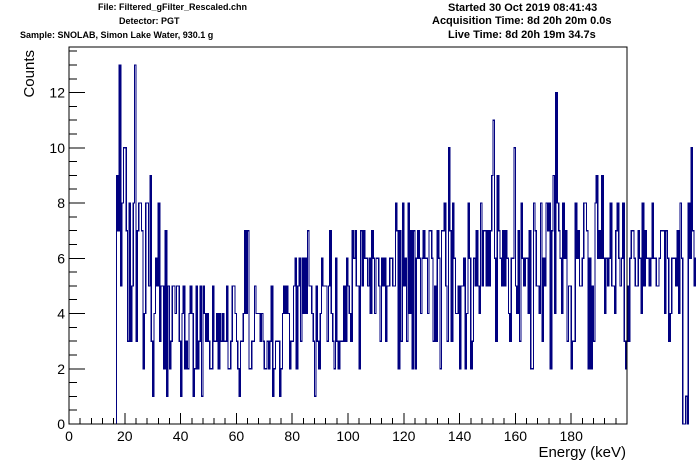 The width and height of the screenshot is (696, 472). Describe the element at coordinates (523, 8) in the screenshot. I see `start-time-label: Started 30 Oct 2019 08:41:43` at that location.